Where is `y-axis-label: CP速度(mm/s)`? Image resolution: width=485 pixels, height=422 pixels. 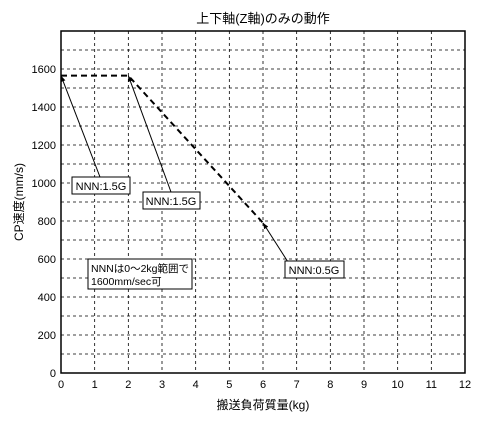
y-axis-label: CP速度(mm/s) is located at coordinates (18, 202).